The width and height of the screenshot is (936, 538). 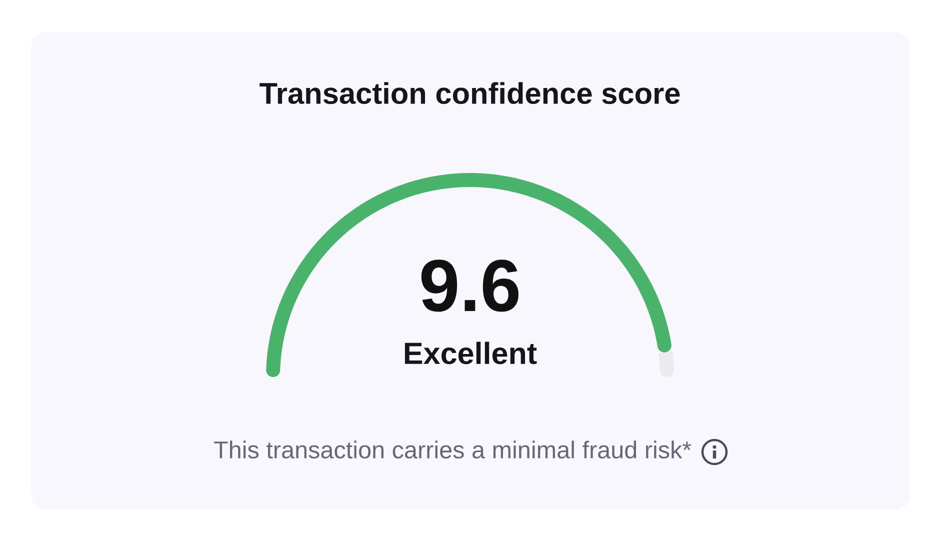 What do you see at coordinates (470, 286) in the screenshot?
I see `text: 9.6` at bounding box center [470, 286].